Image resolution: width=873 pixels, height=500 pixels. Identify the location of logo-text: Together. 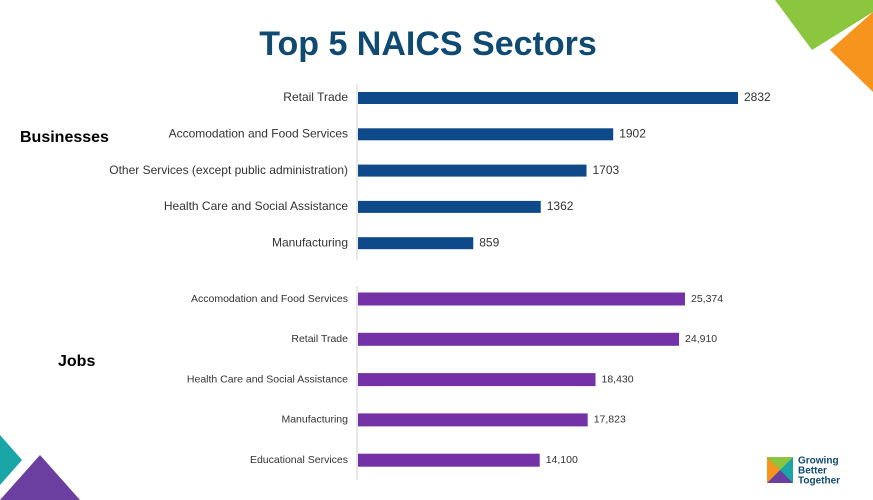
(819, 481).